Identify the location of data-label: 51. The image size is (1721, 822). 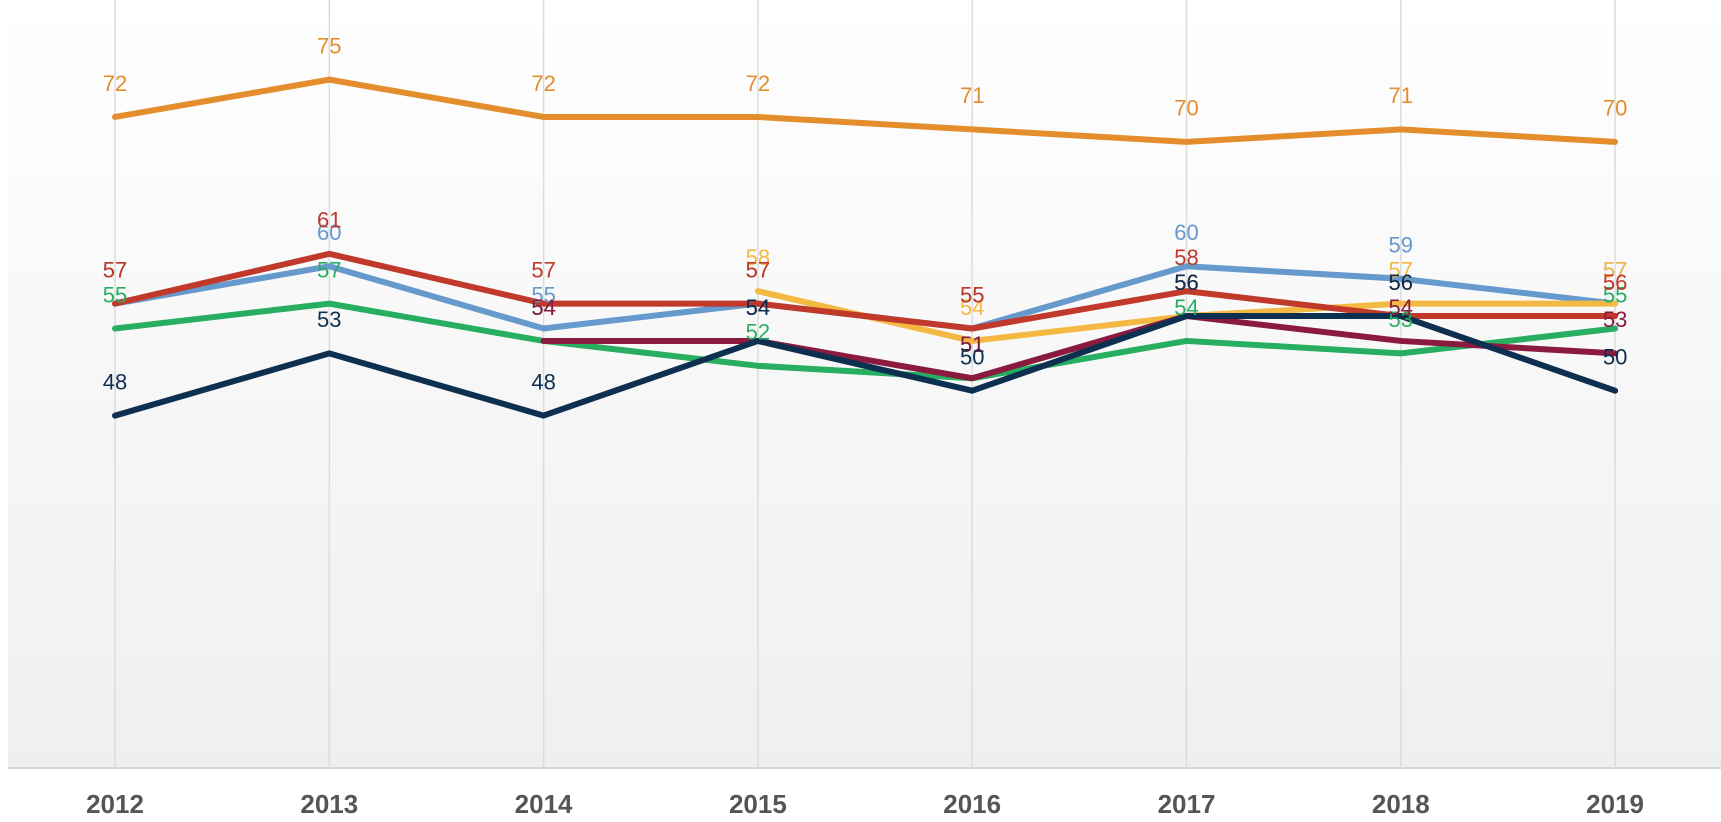
(972, 344).